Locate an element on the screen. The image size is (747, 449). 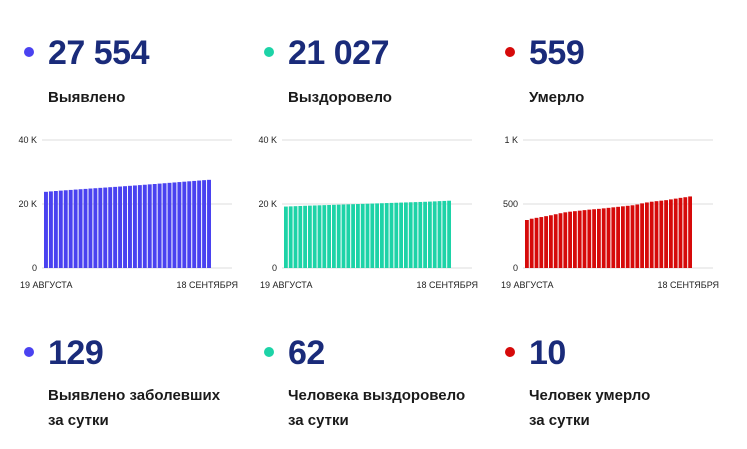
total-deaths-label: Умерло is located at coordinates (557, 97).